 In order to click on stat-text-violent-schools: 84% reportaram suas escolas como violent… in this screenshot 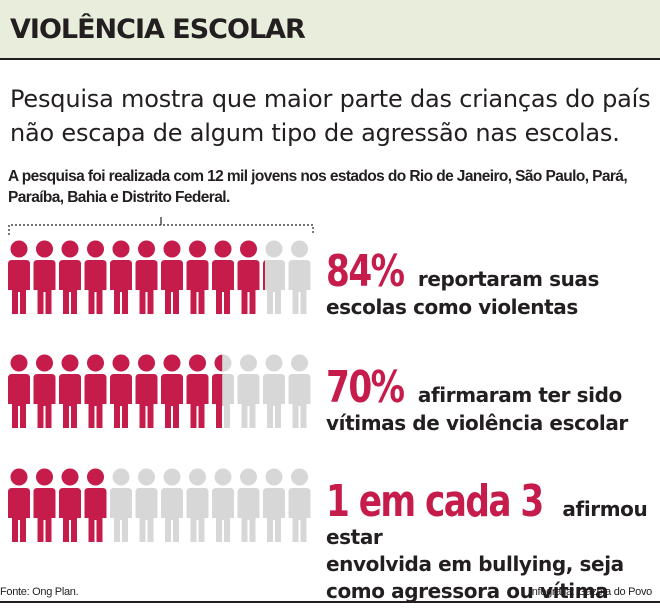, I will do `click(491, 285)`.